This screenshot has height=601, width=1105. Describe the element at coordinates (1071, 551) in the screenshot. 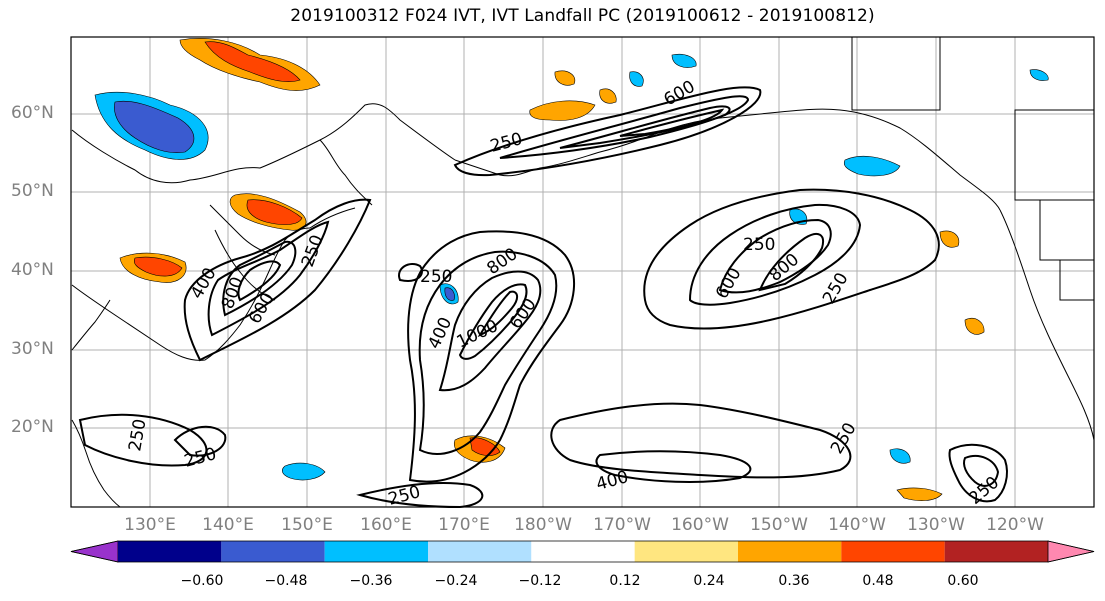

I see `colorbar-extend-max` at that location.